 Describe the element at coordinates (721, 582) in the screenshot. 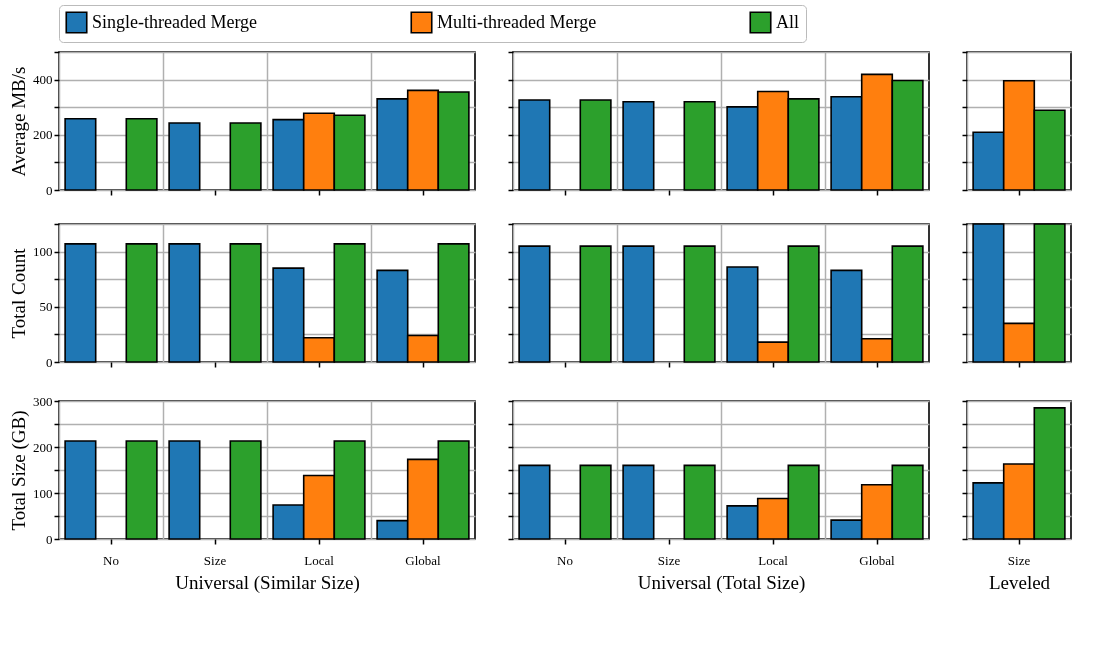

I see `x-axis-title: Universal (Total Size)` at that location.